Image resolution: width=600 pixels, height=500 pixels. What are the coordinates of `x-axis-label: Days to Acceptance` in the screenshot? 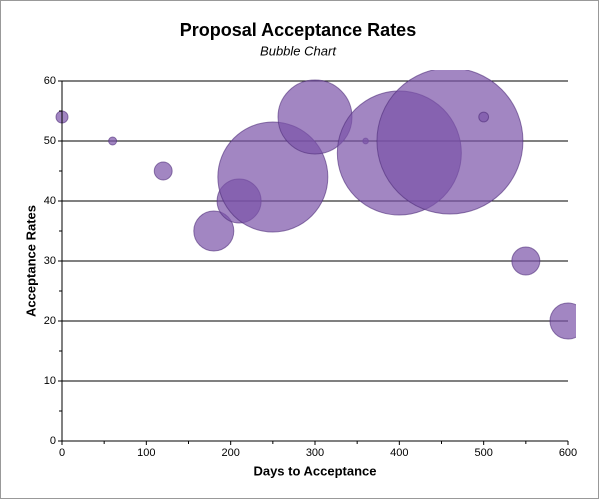 It's located at (314, 470).